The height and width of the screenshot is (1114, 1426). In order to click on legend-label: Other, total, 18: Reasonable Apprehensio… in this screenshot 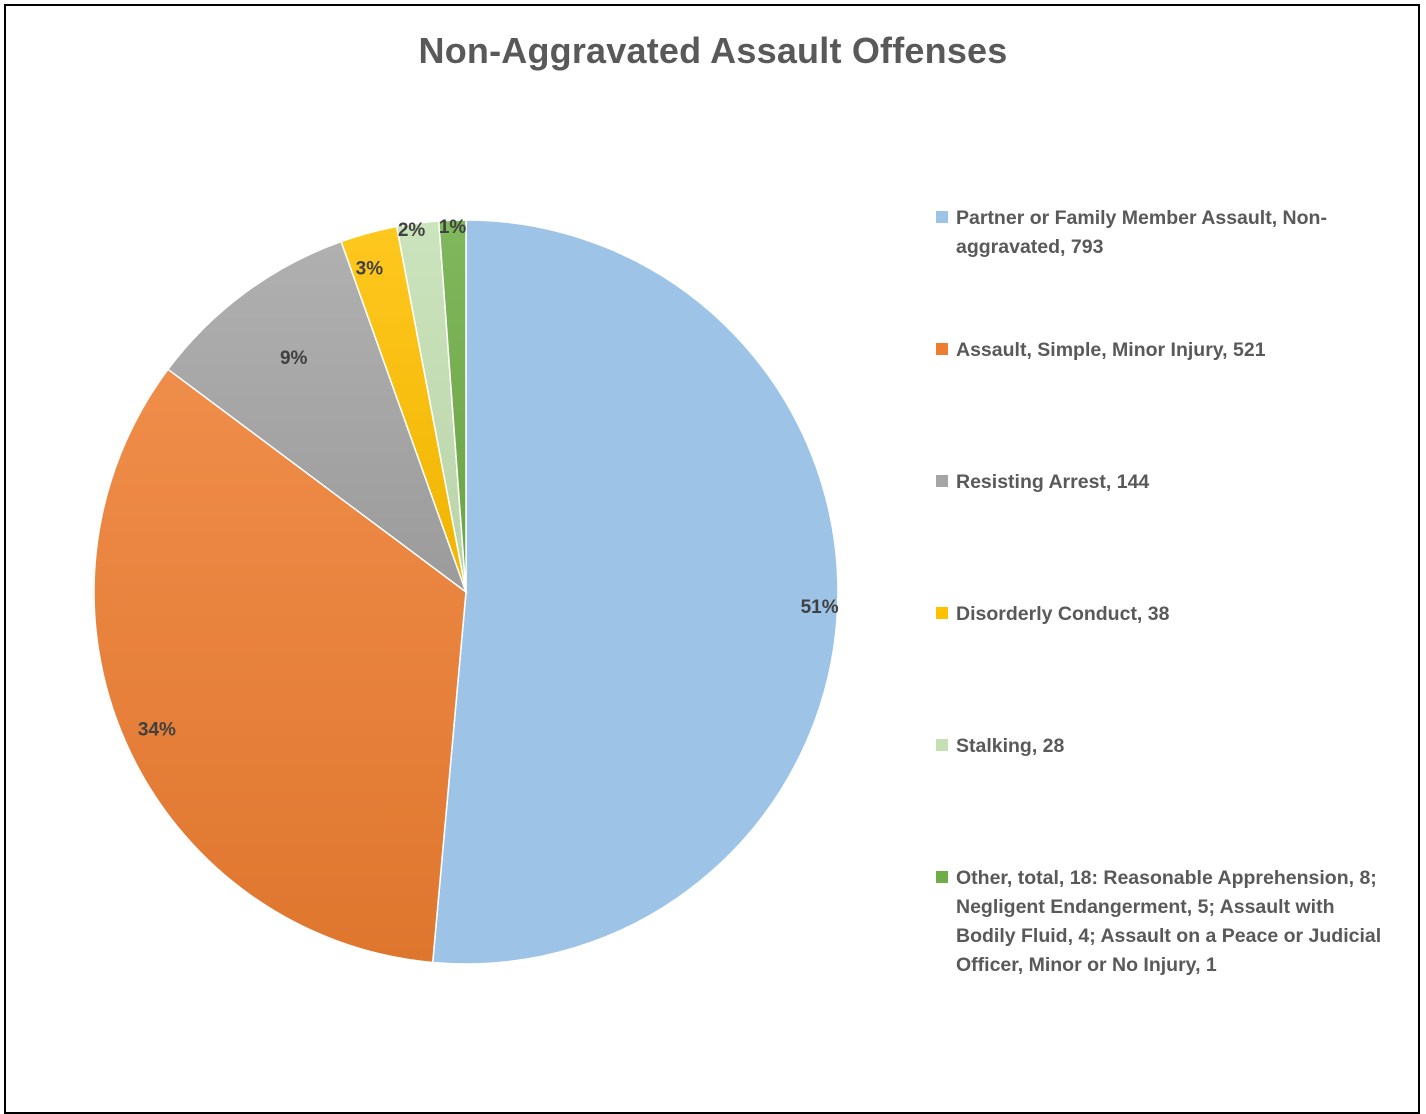, I will do `click(1169, 921)`.